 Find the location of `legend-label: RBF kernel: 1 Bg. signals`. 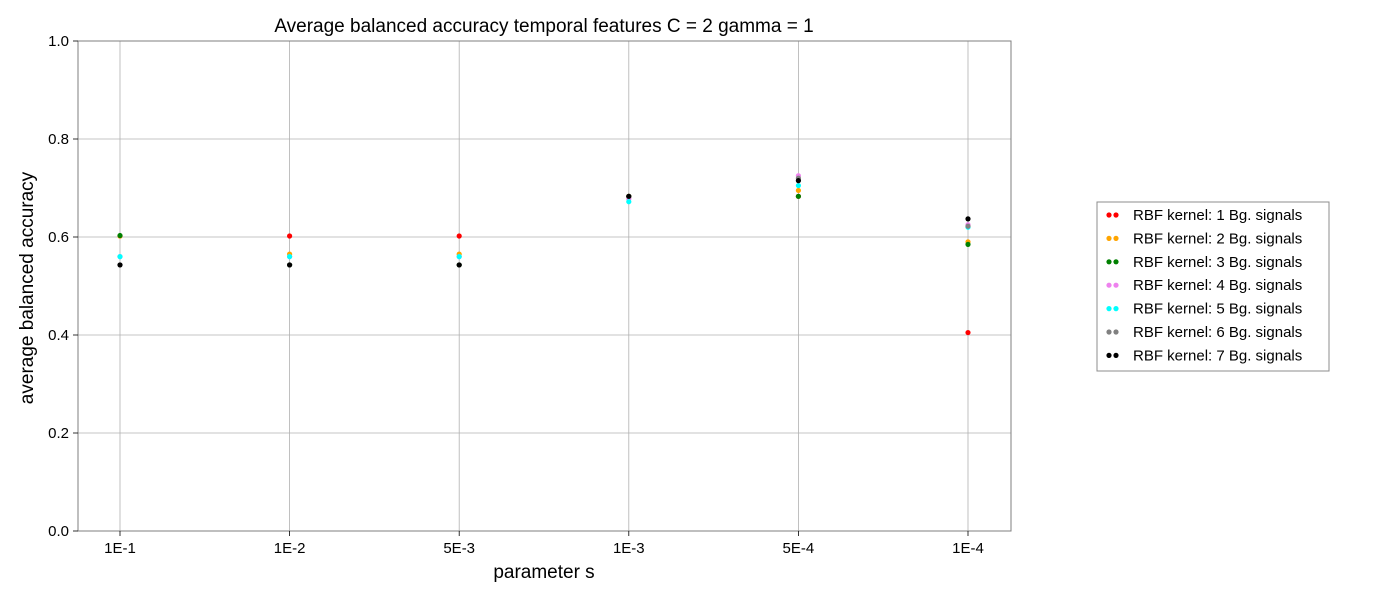

legend-label: RBF kernel: 1 Bg. signals is located at coordinates (1217, 215).